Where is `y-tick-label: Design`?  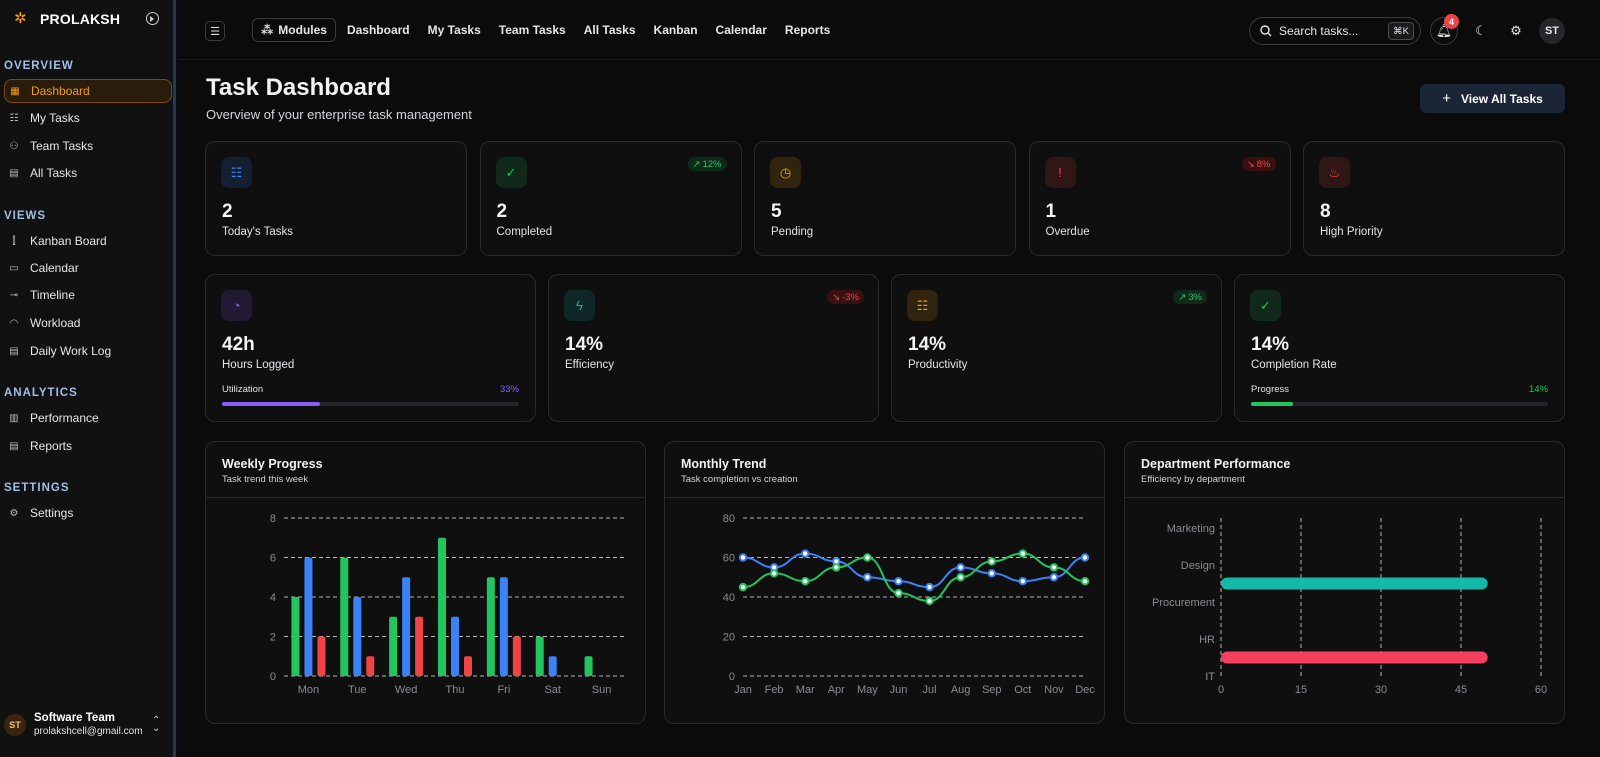
y-tick-label: Design is located at coordinates (1198, 566).